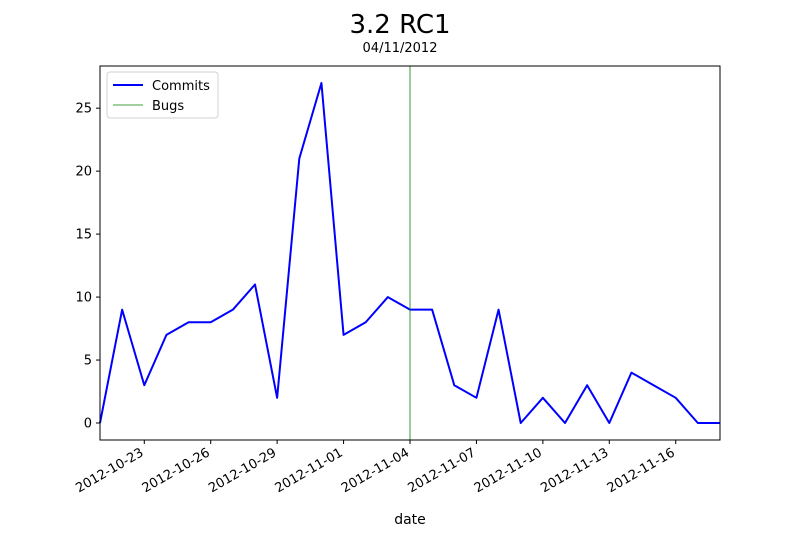 This screenshot has width=800, height=550. What do you see at coordinates (400, 48) in the screenshot?
I see `chart-subtitle: 04/11/2012` at bounding box center [400, 48].